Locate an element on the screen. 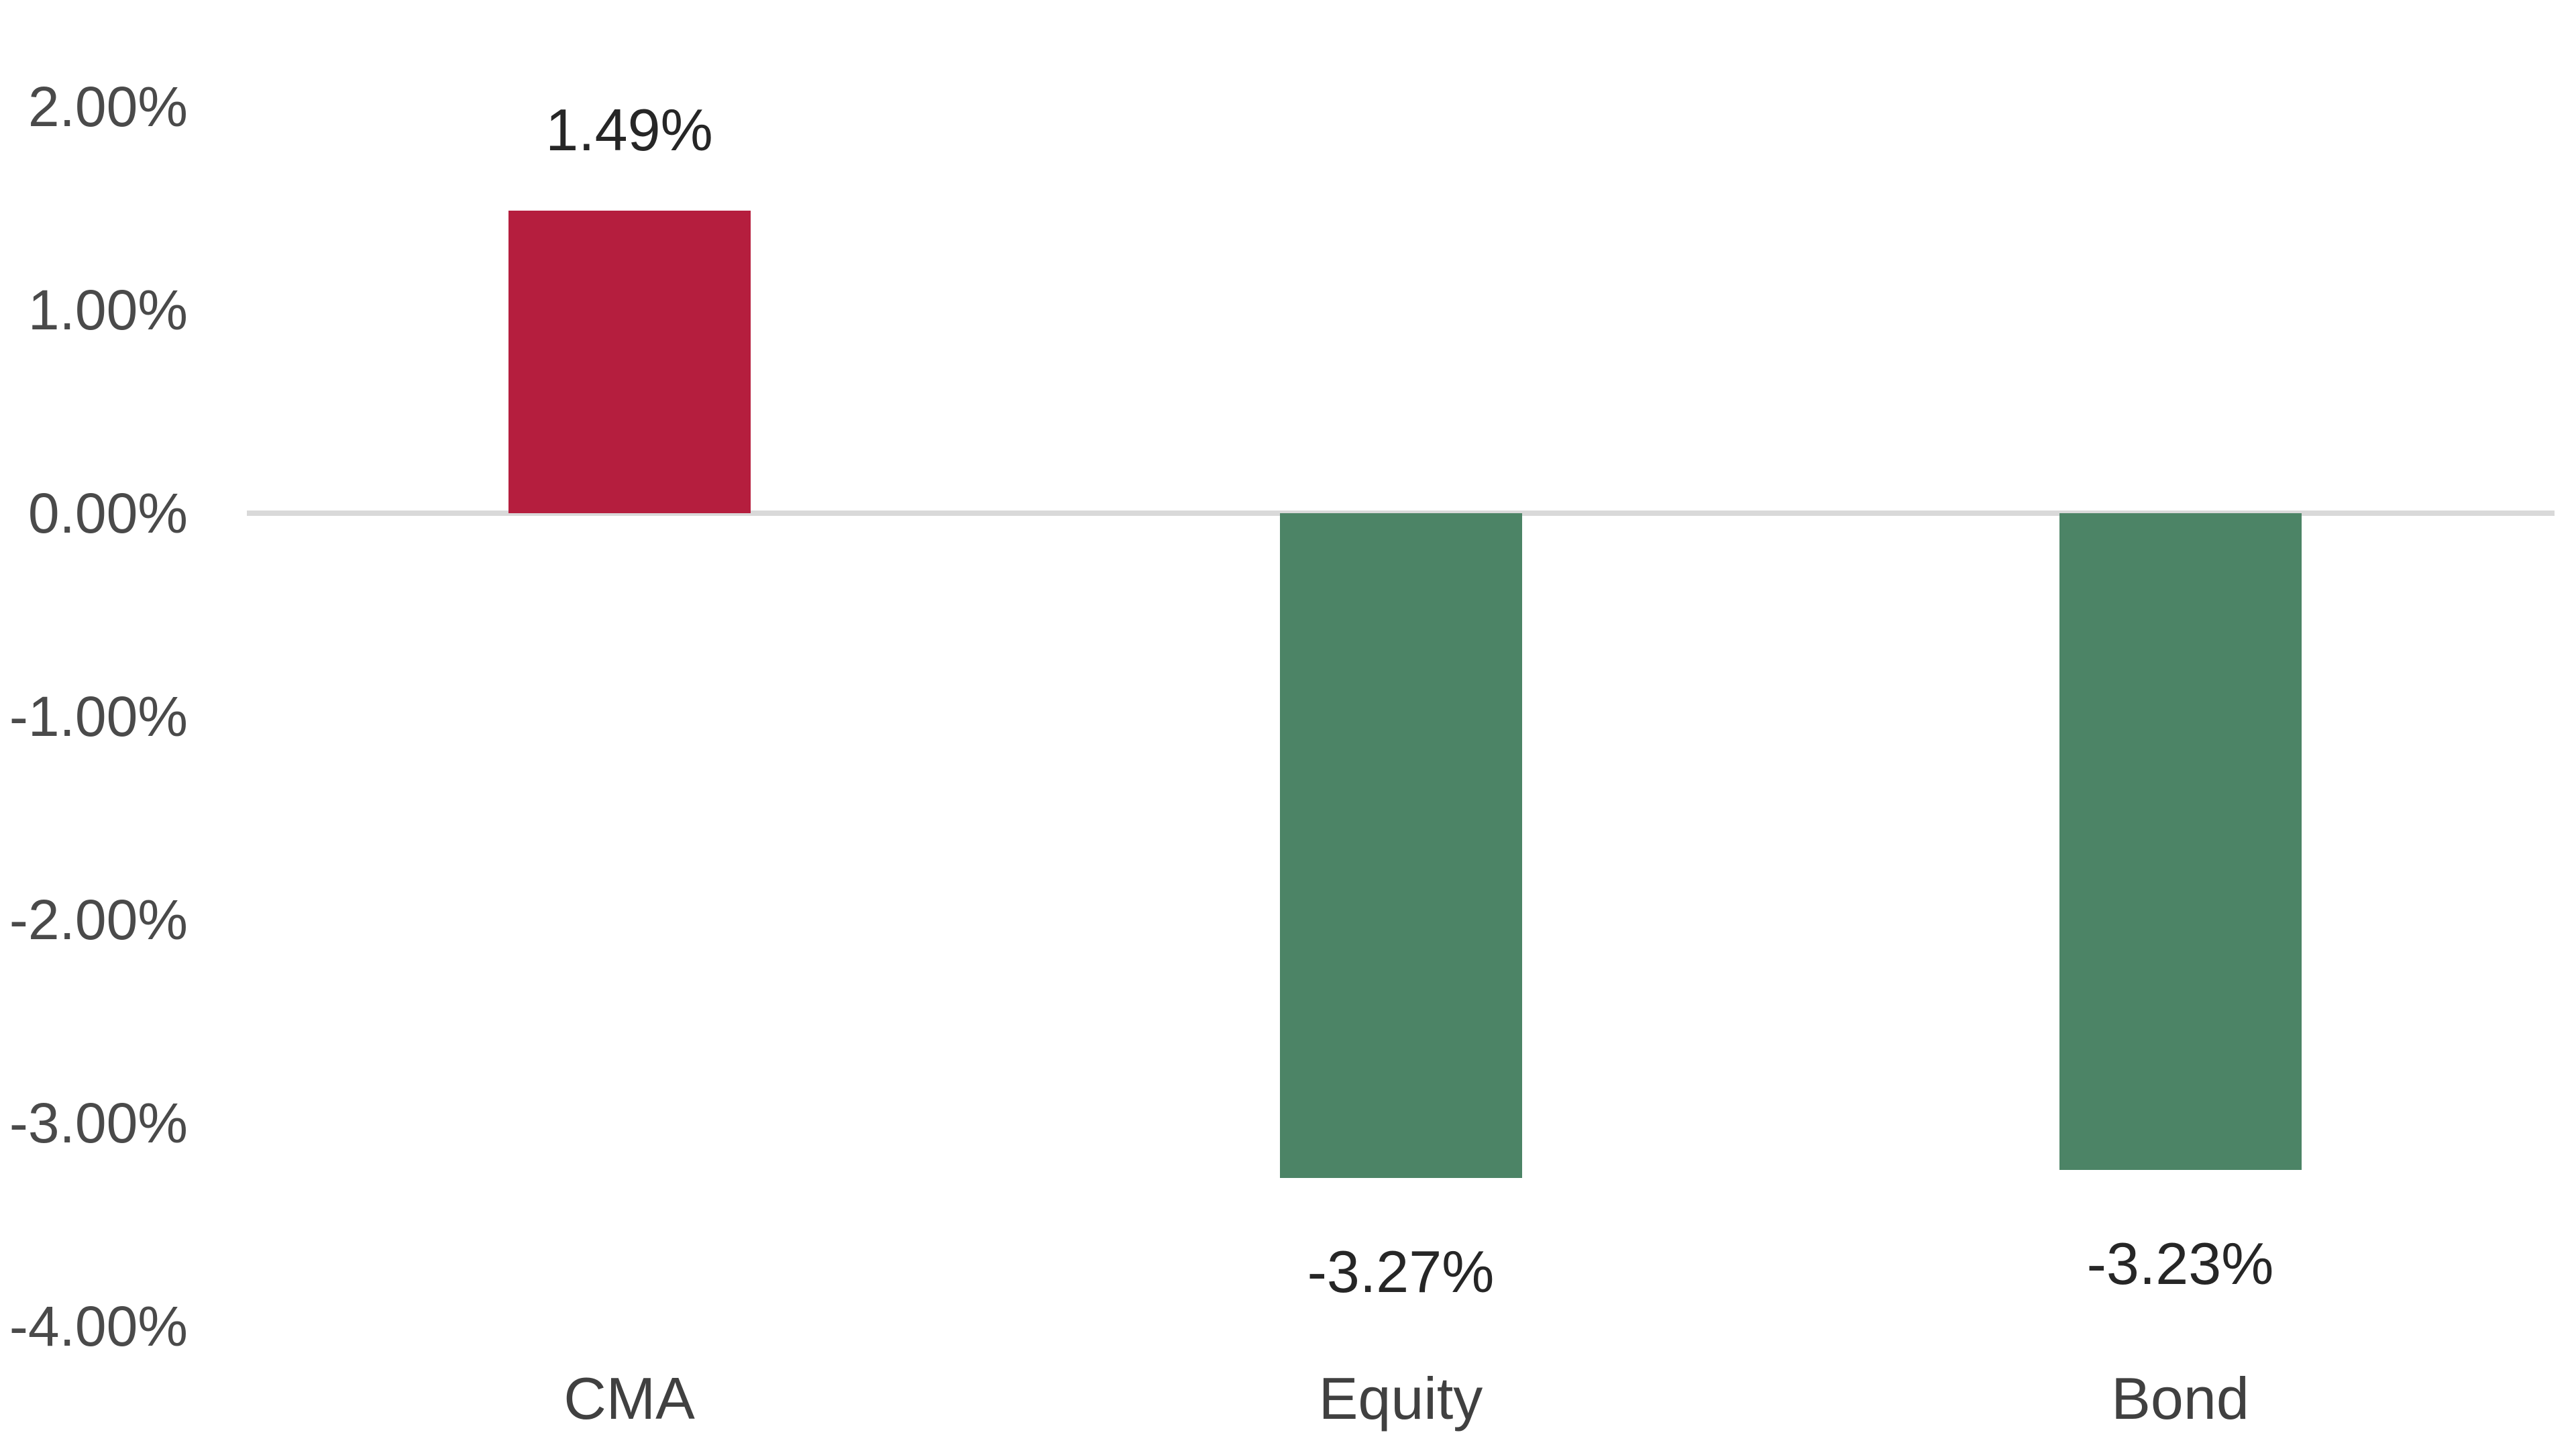  category-label-bond: Bond is located at coordinates (2180, 1398).